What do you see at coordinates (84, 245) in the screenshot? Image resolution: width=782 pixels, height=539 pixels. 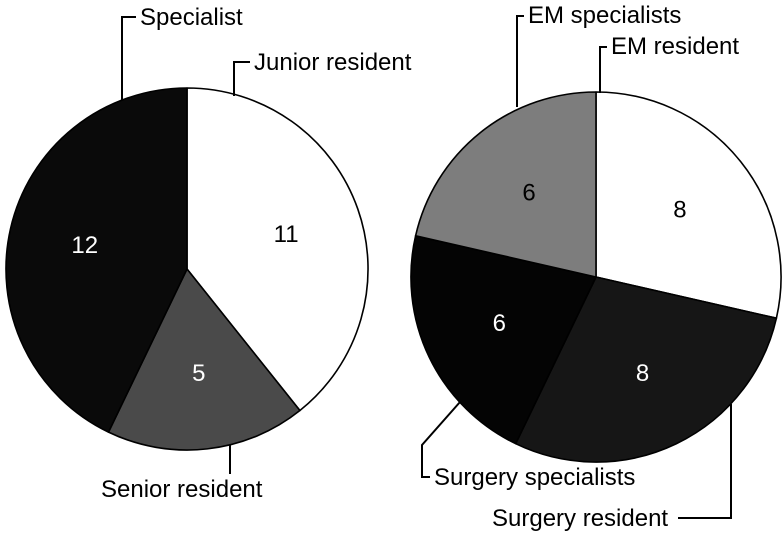 I see `left-pie-value-specialist: 12` at bounding box center [84, 245].